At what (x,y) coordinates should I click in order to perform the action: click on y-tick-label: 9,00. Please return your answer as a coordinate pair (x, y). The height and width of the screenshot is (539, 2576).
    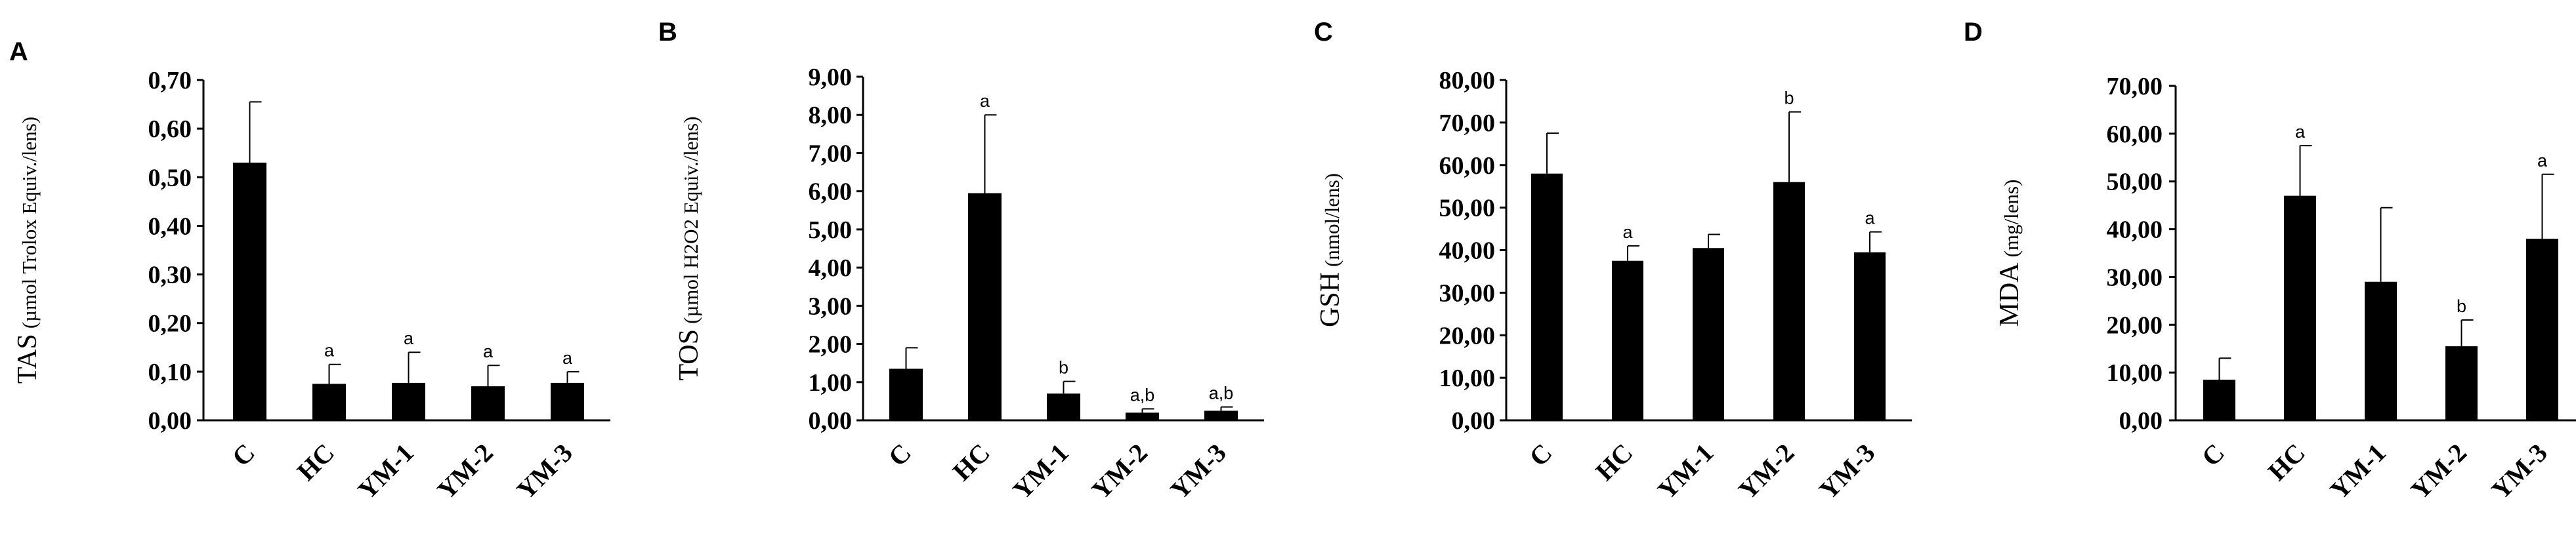
    Looking at the image, I should click on (831, 77).